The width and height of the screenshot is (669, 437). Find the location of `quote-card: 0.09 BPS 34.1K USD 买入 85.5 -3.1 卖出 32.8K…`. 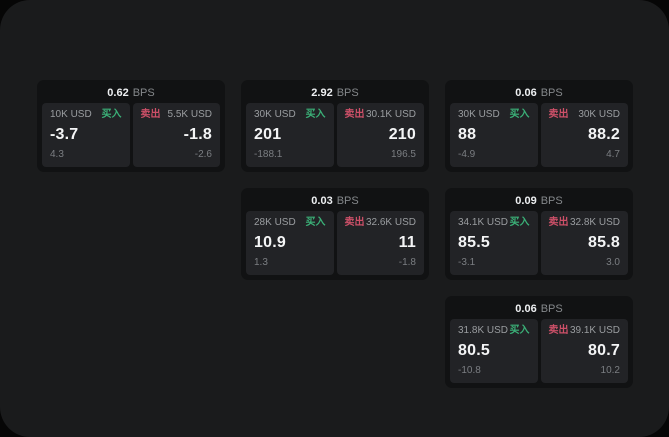

quote-card: 0.09 BPS 34.1K USD 买入 85.5 -3.1 卖出 32.8K… is located at coordinates (539, 234).